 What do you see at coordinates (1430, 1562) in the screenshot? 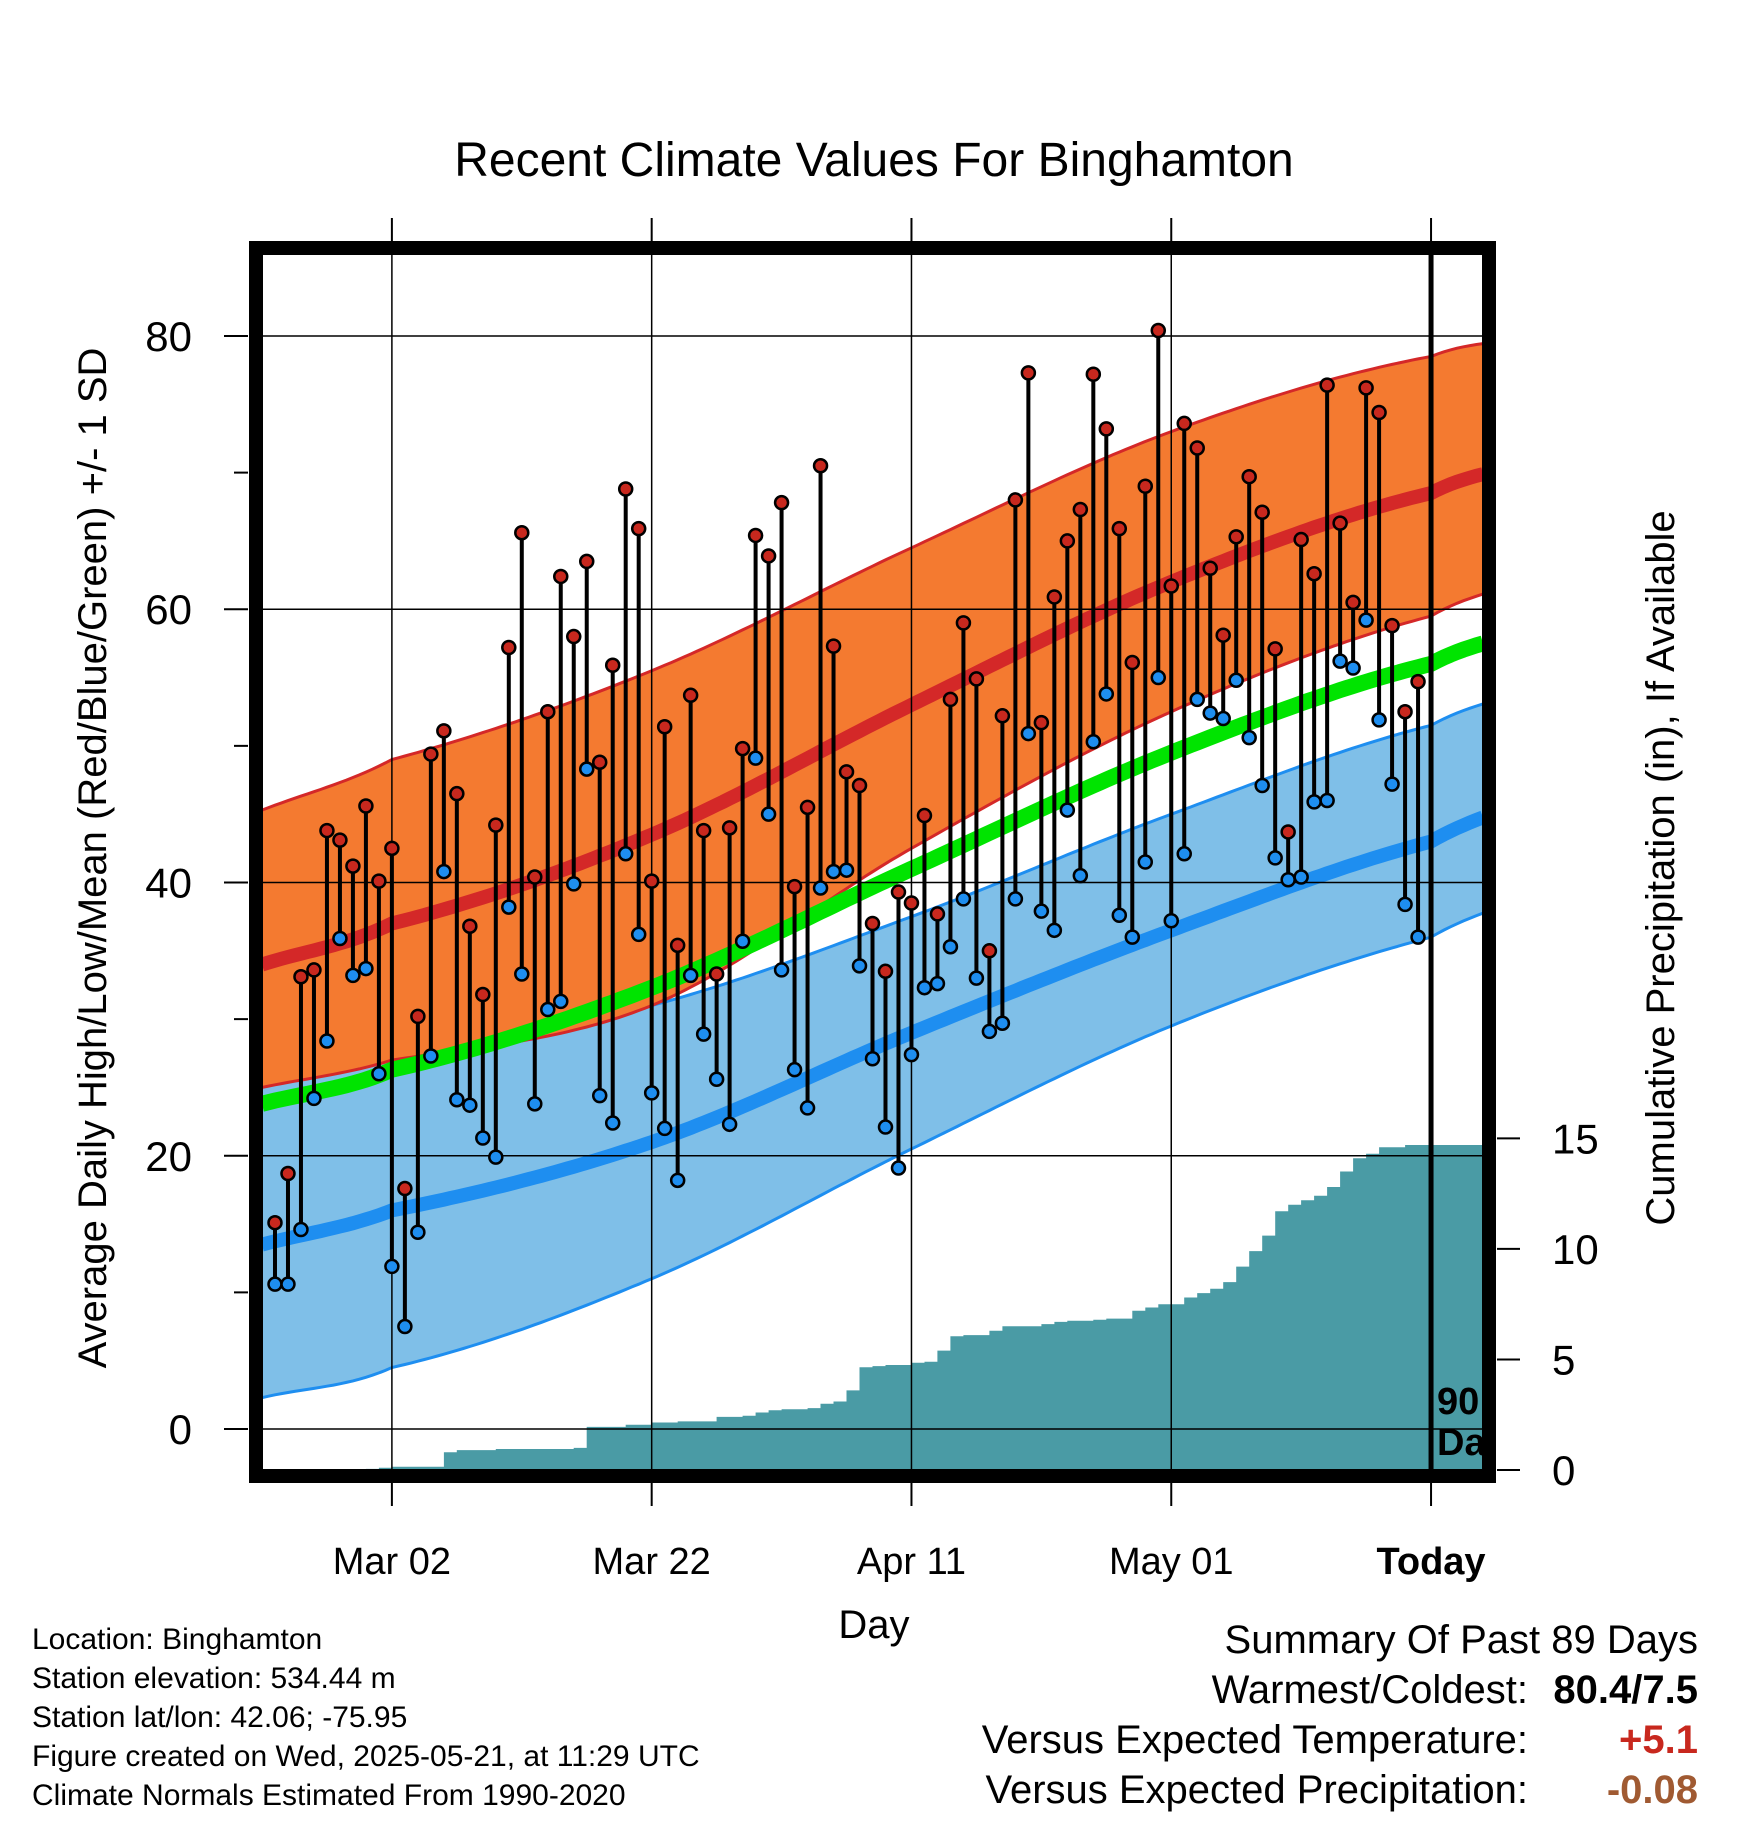
I see `x-tick-label: Today` at bounding box center [1430, 1562].